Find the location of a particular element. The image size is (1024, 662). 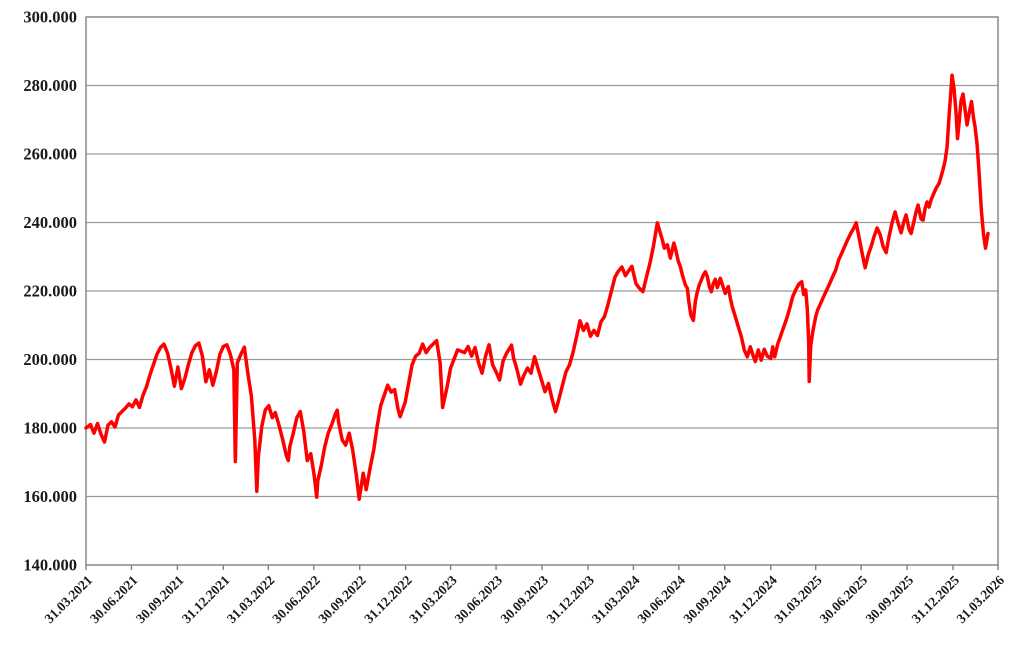

y-tick-label: 140.000 is located at coordinates (50, 565).